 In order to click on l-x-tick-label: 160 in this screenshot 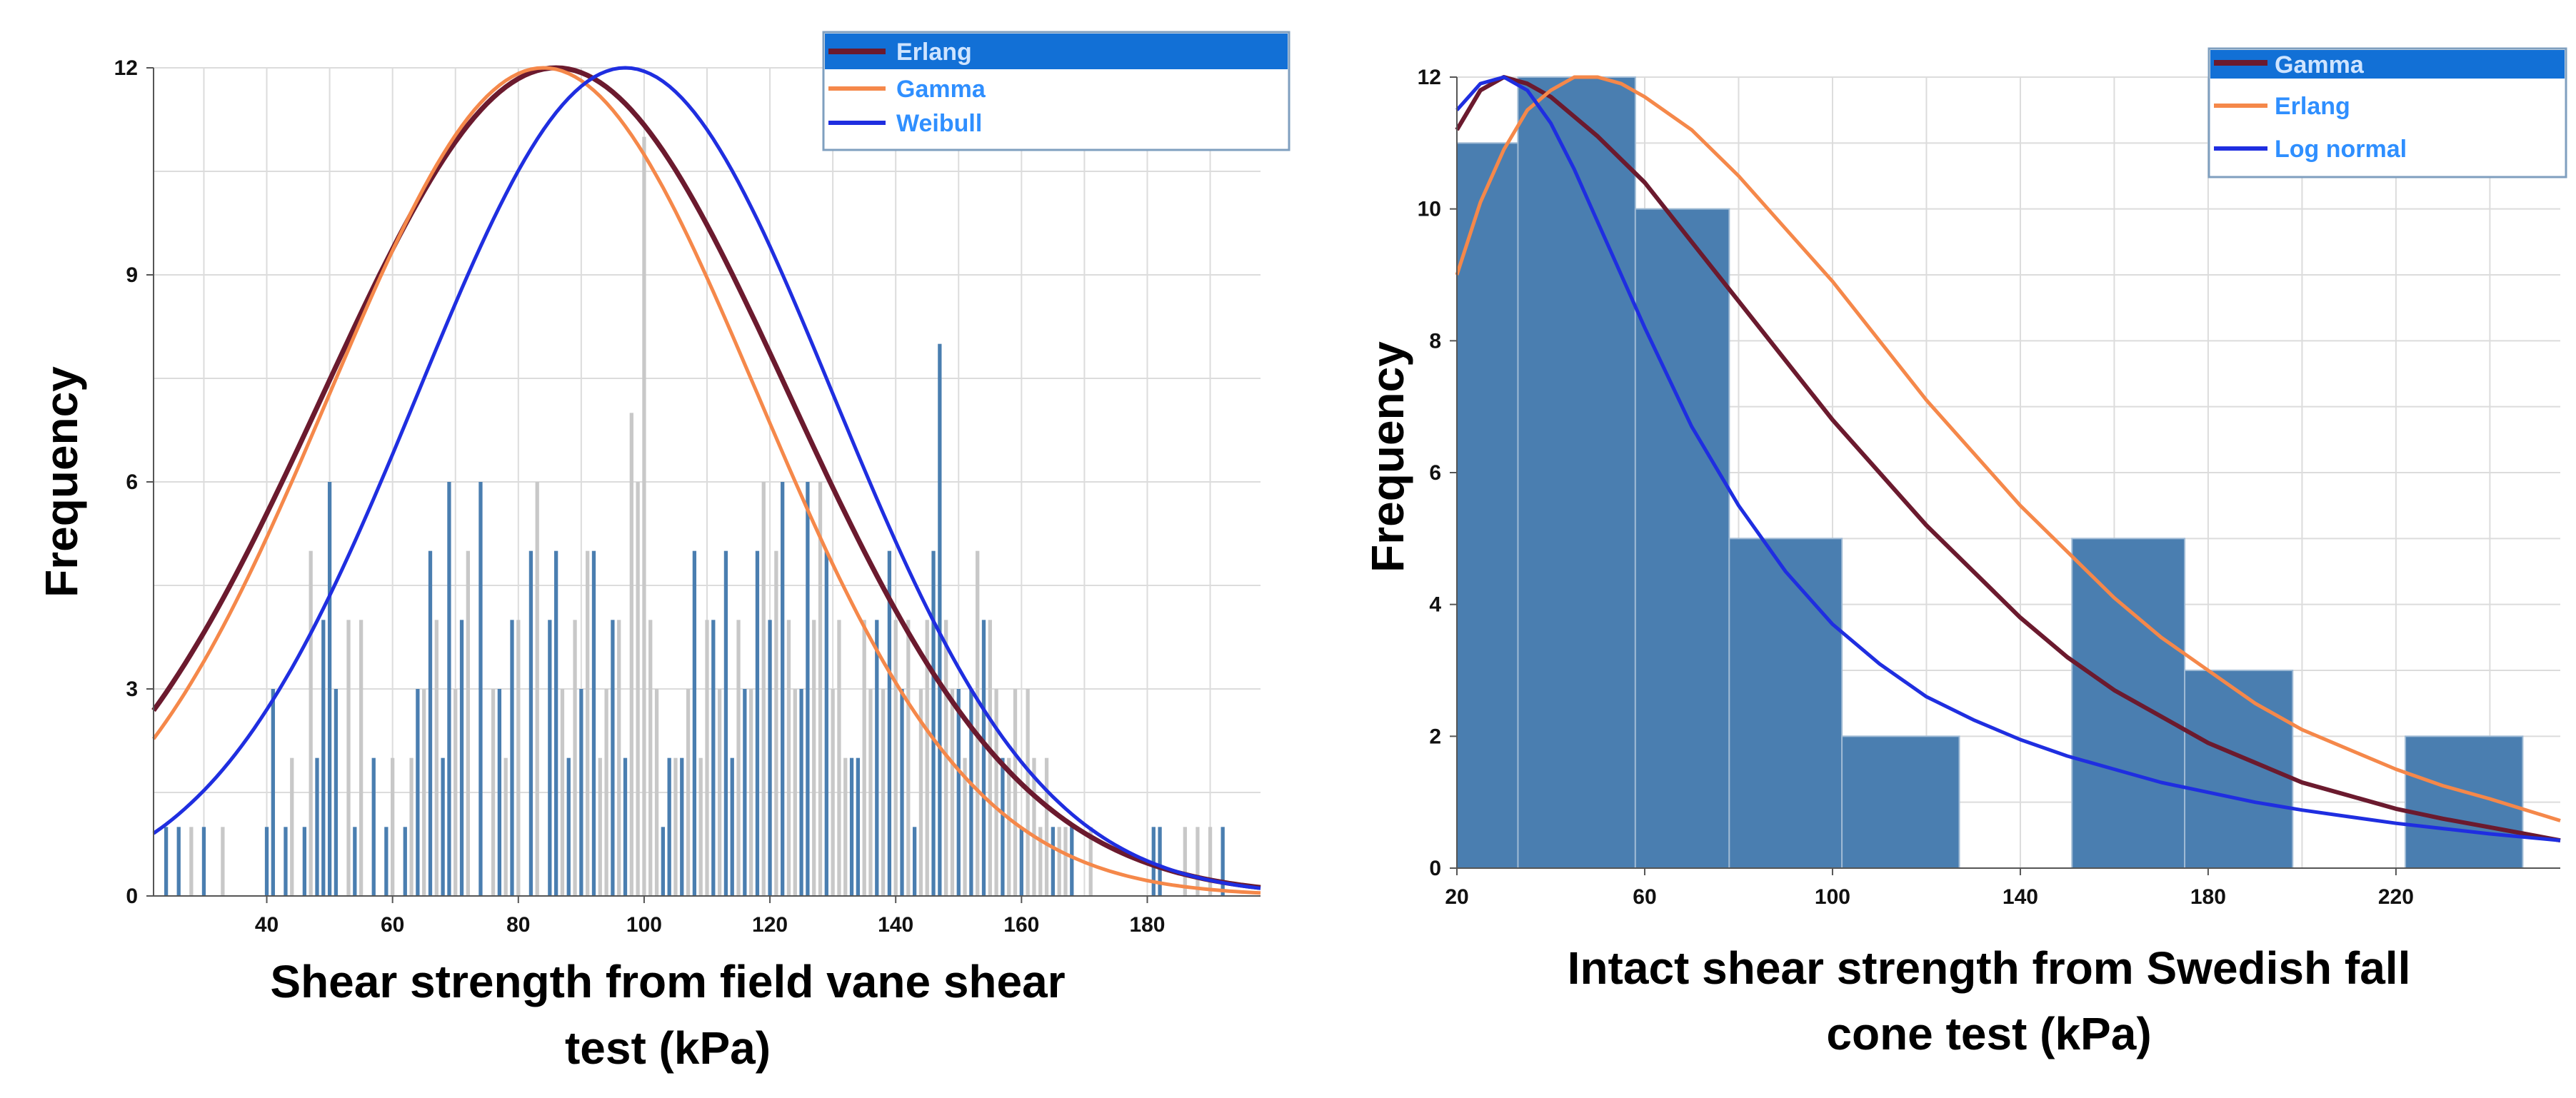, I will do `click(1021, 925)`.